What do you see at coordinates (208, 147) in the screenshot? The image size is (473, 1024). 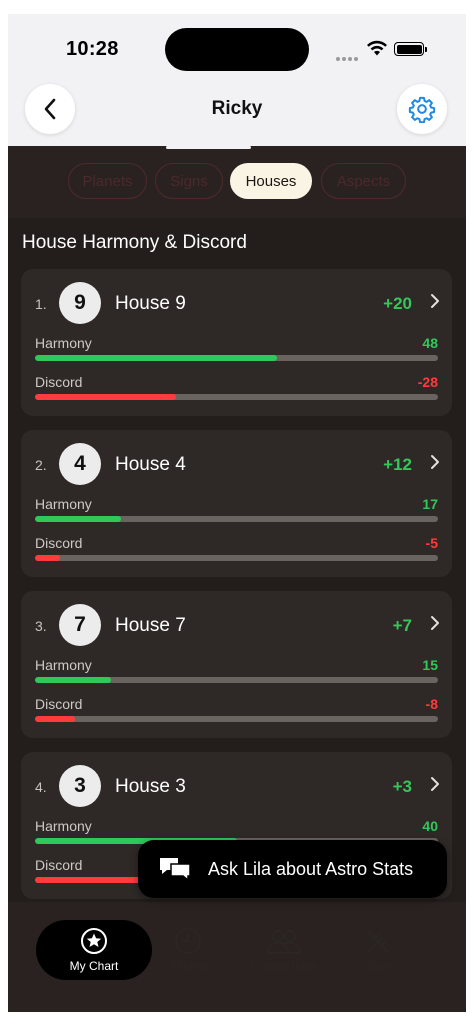 I see `tab-indicator` at bounding box center [208, 147].